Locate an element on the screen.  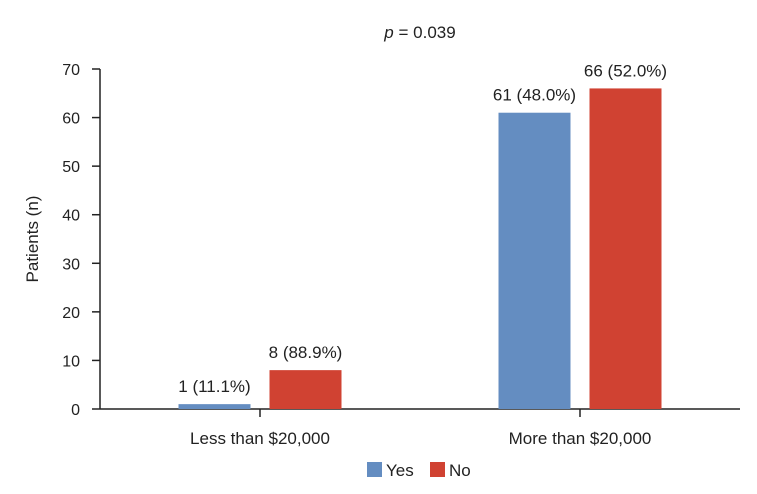
bar-data-label: 61 (48.0%) is located at coordinates (534, 95).